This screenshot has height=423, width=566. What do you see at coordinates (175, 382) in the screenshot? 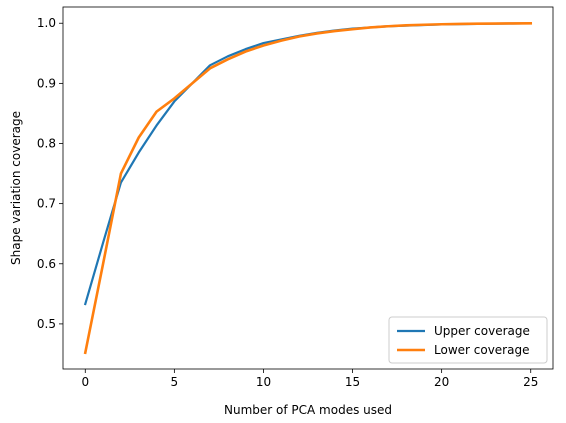
I see `x-tick-label: 5` at bounding box center [175, 382].